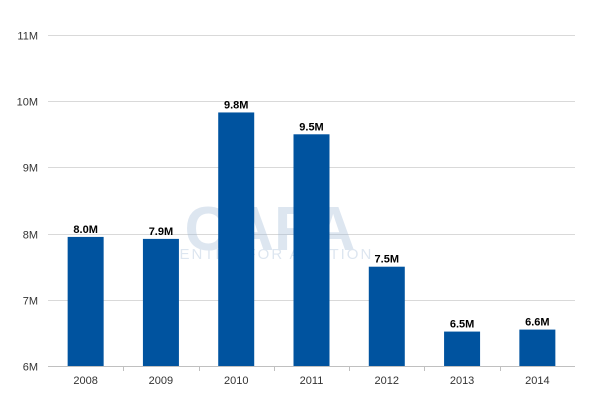 This screenshot has width=600, height=400. Describe the element at coordinates (462, 381) in the screenshot. I see `x-tick-label: 2013` at that location.